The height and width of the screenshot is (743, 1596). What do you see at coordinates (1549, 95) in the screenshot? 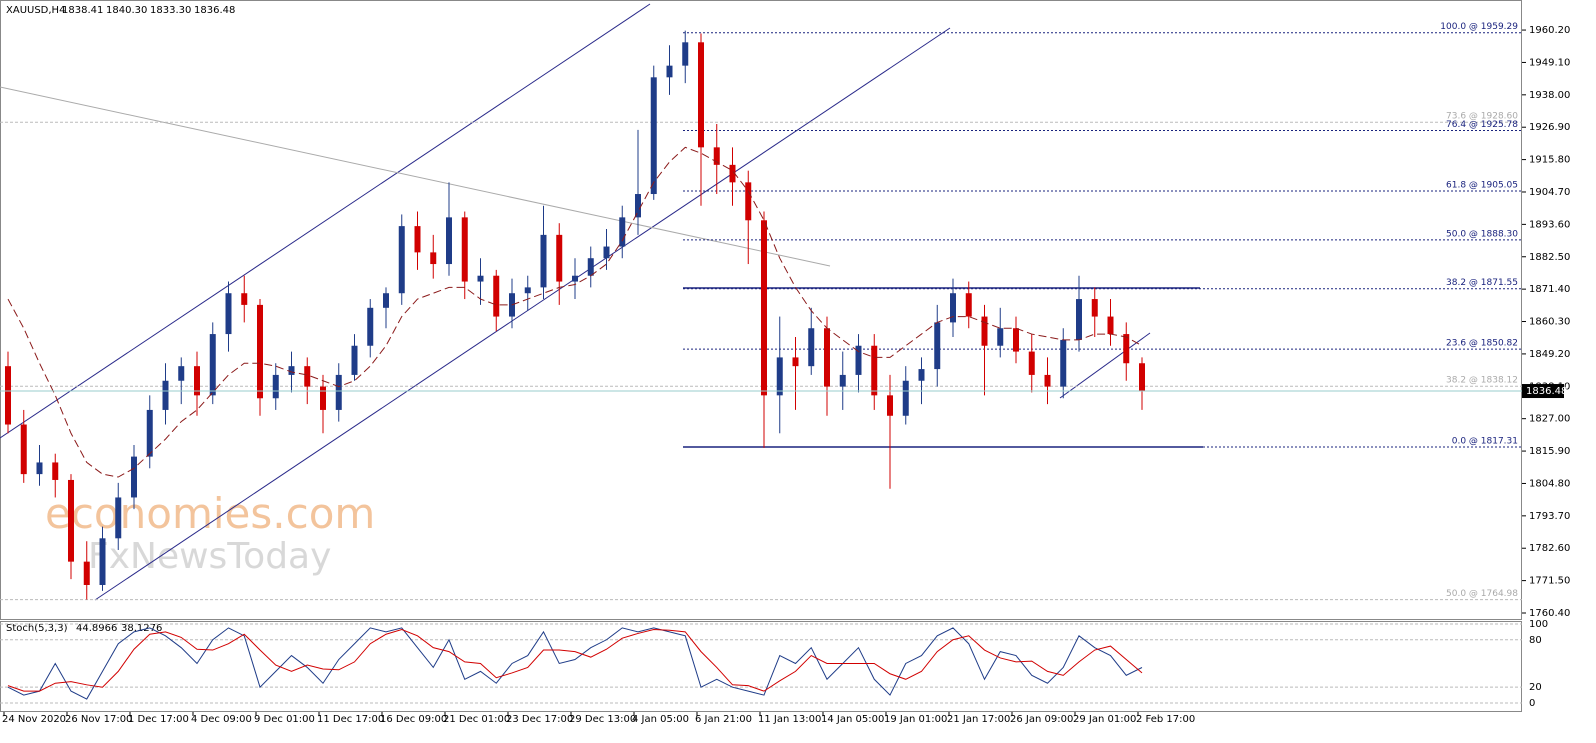
I see `y-tick-label: 1938.00` at bounding box center [1549, 95].